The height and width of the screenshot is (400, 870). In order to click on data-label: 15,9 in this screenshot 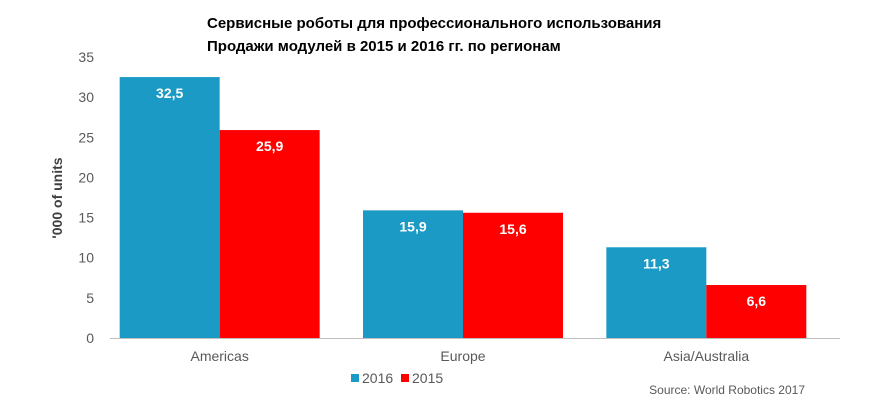, I will do `click(412, 226)`.